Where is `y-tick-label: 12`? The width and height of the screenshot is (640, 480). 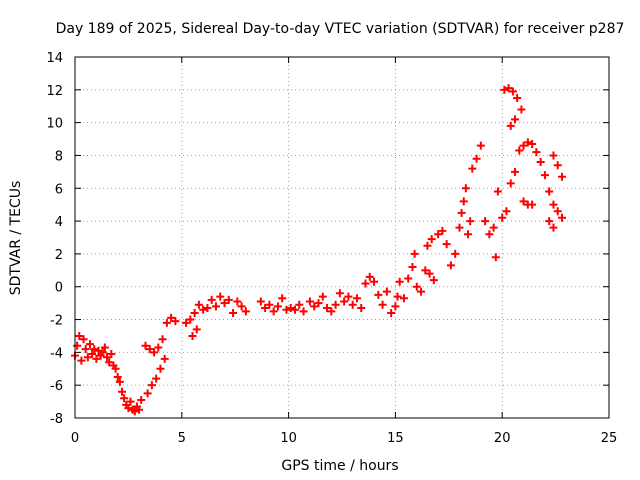 y-tick-label: 12 is located at coordinates (54, 91).